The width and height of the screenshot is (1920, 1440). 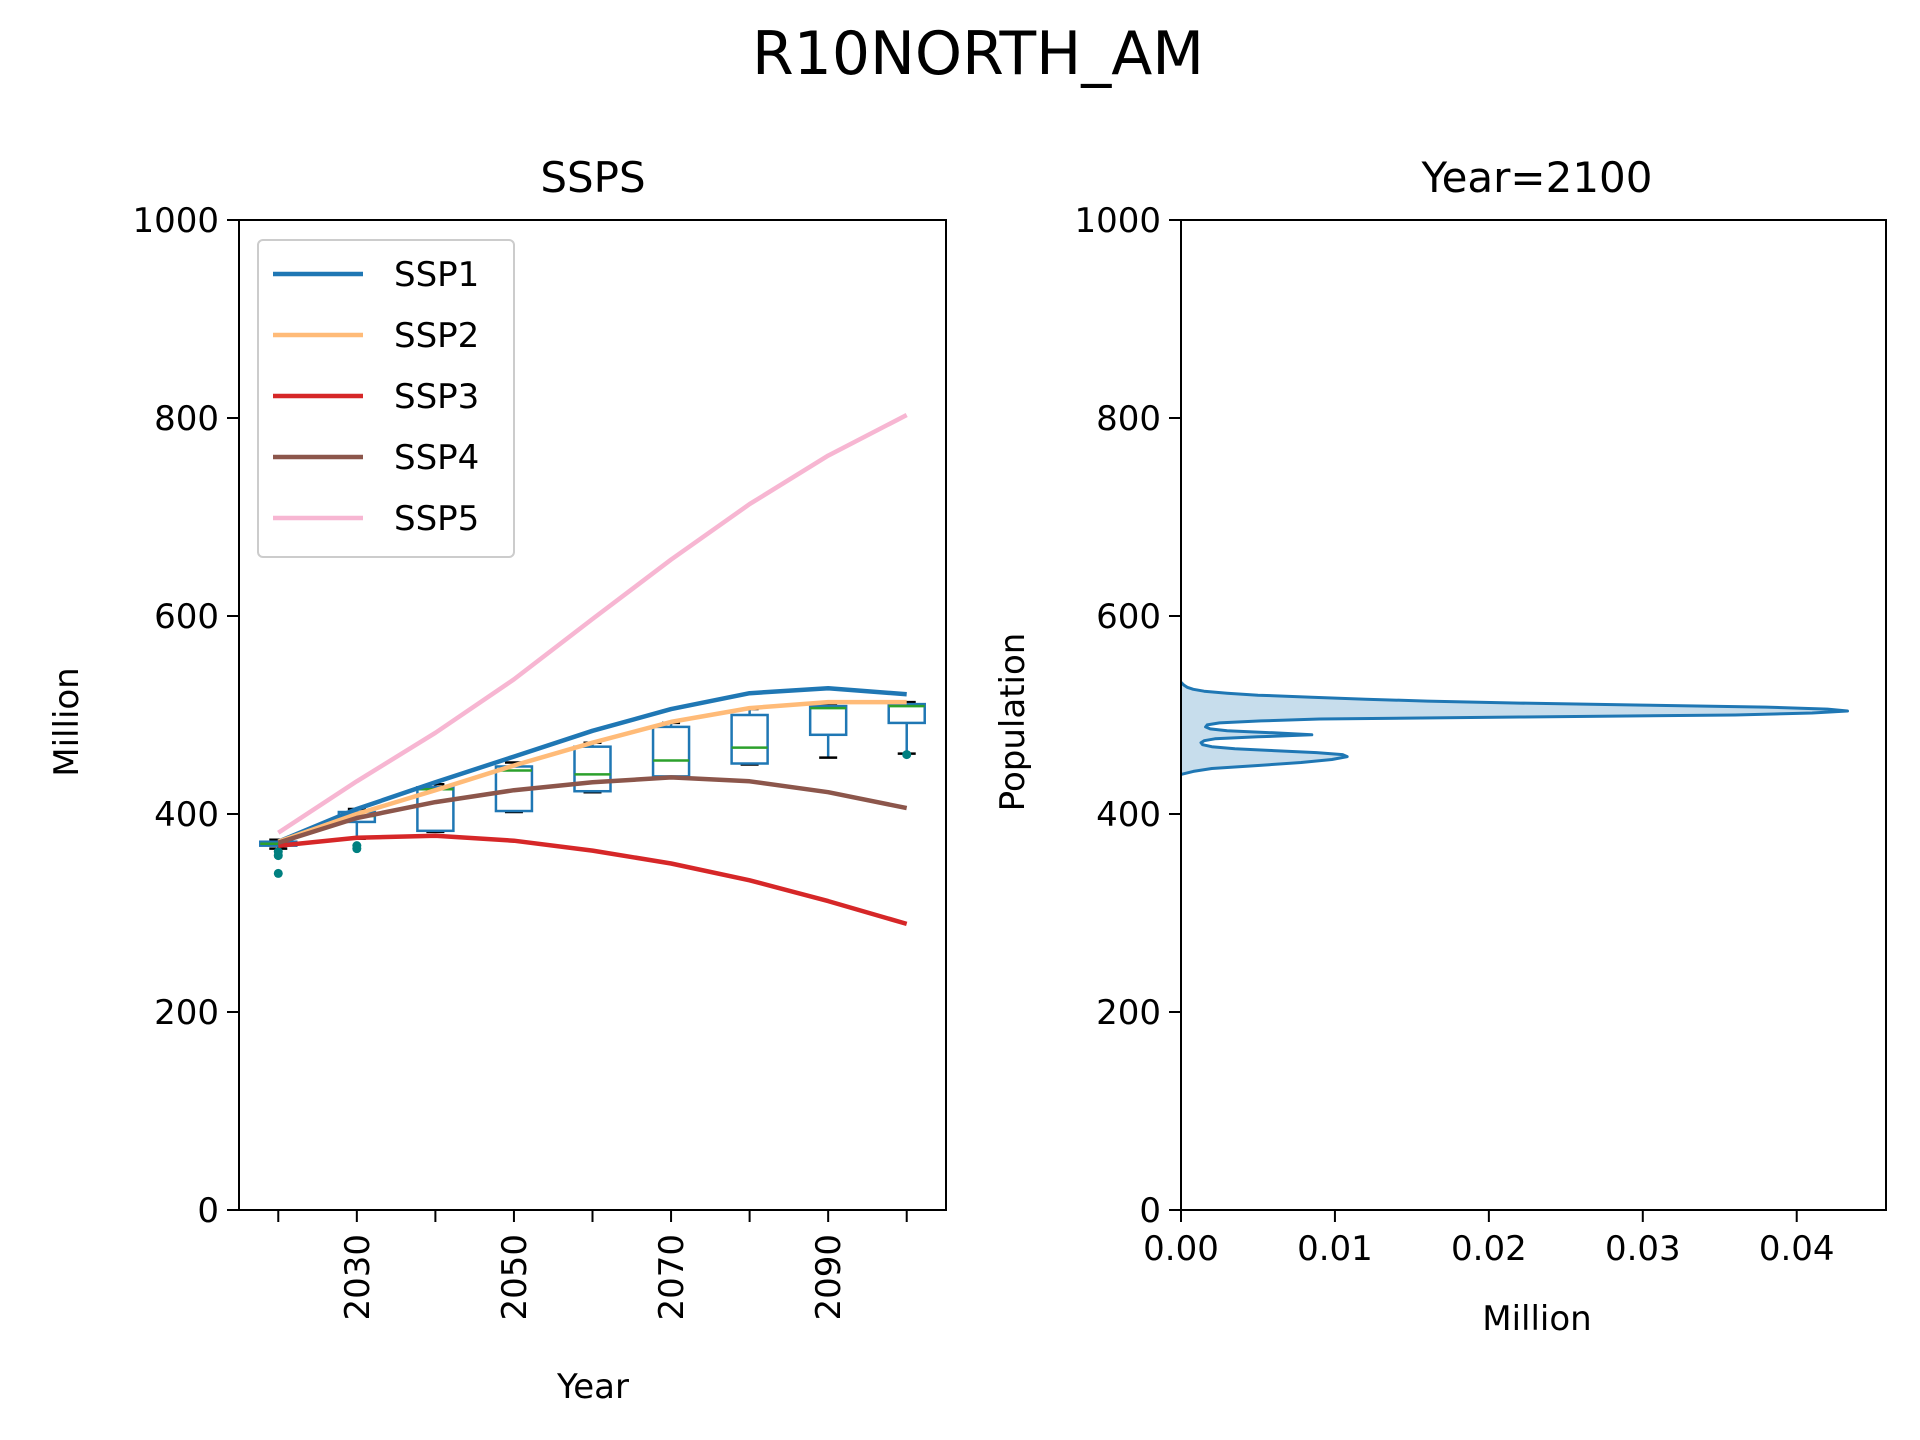 I want to click on right-xtick-label-0.00: 0.00, so click(x=1181, y=1249).